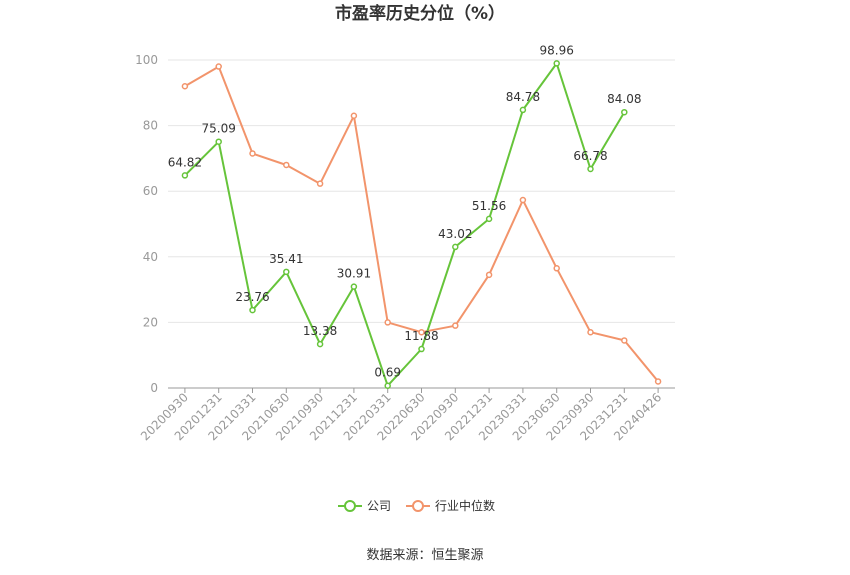  Describe the element at coordinates (146, 60) in the screenshot. I see `y-tick-label: 100` at that location.